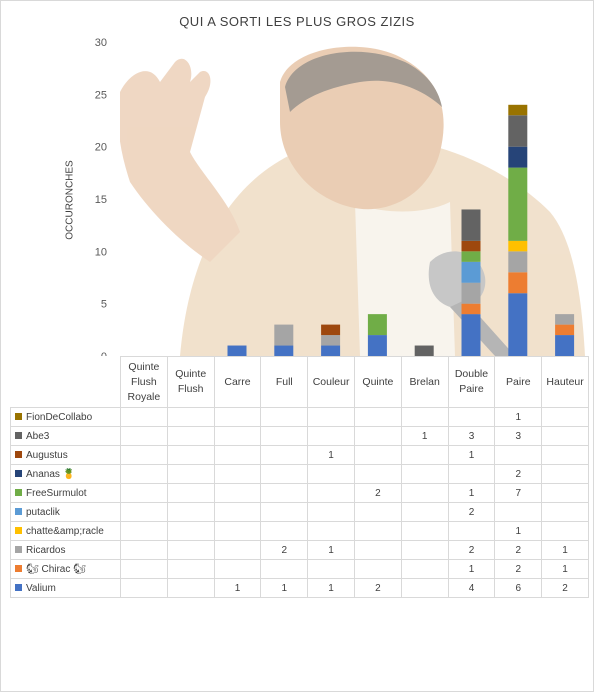  I want to click on table-row: Ricardos 2 1 2 2 1, so click(299, 550).